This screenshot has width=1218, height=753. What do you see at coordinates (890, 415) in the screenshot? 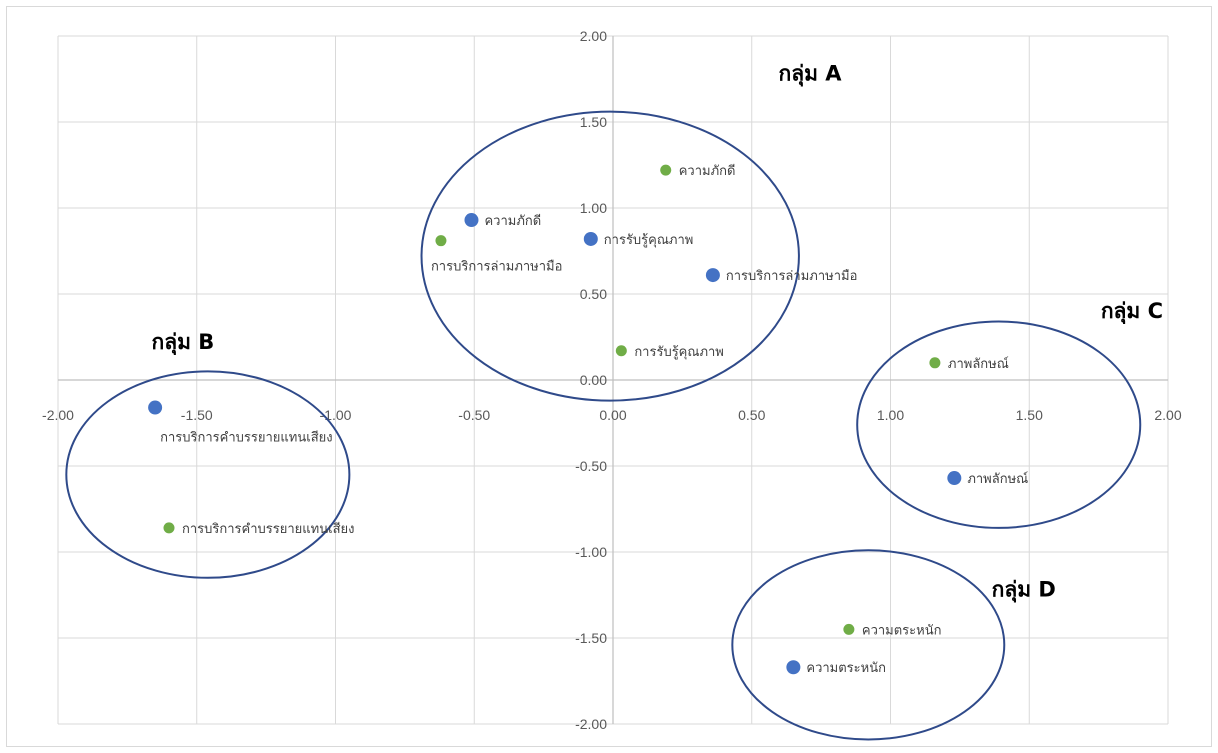
I see `x-tick-label: 1.00` at bounding box center [890, 415].